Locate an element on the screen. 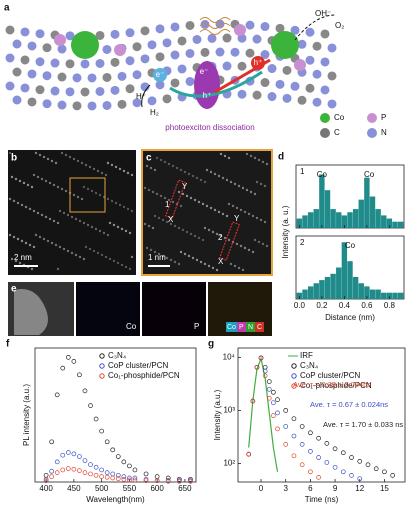 The image size is (414, 509). speckles is located at coordinates (138, 211).